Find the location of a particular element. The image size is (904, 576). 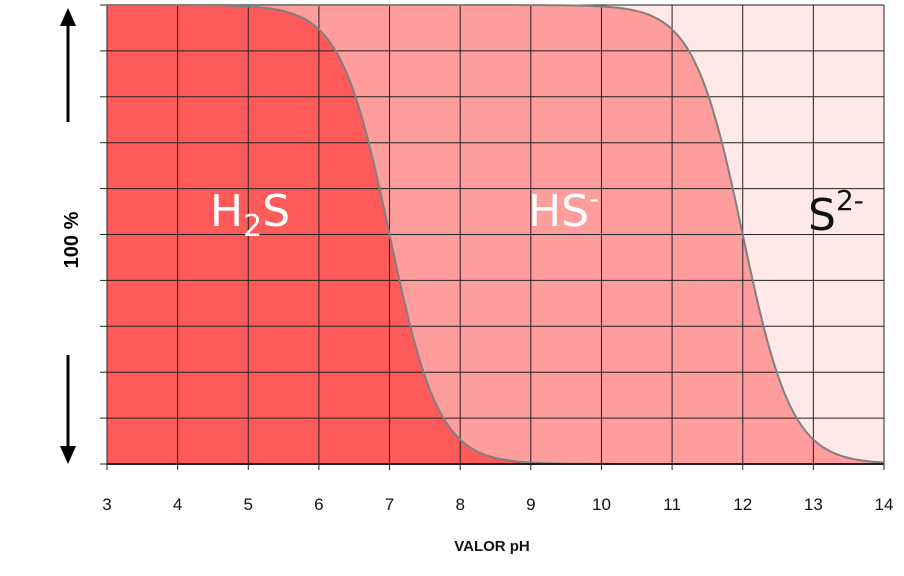

x-tick-label: 5 is located at coordinates (248, 504).